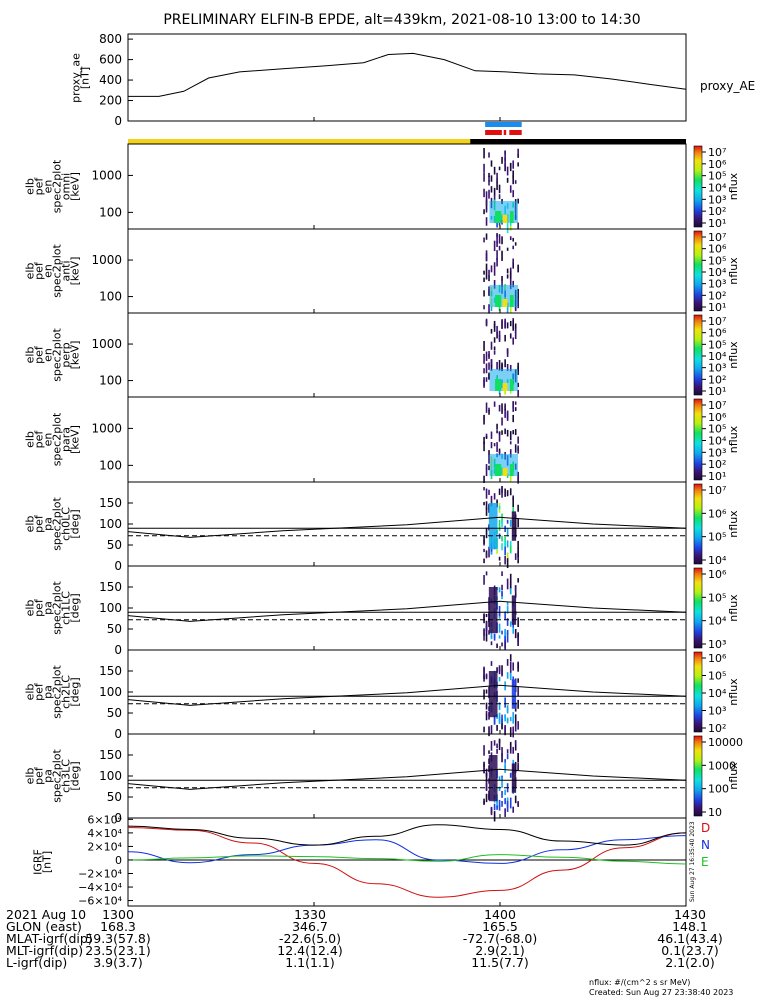 The height and width of the screenshot is (1000, 775). What do you see at coordinates (717, 344) in the screenshot?
I see `colorbar-tick-label: 10⁵` at bounding box center [717, 344].